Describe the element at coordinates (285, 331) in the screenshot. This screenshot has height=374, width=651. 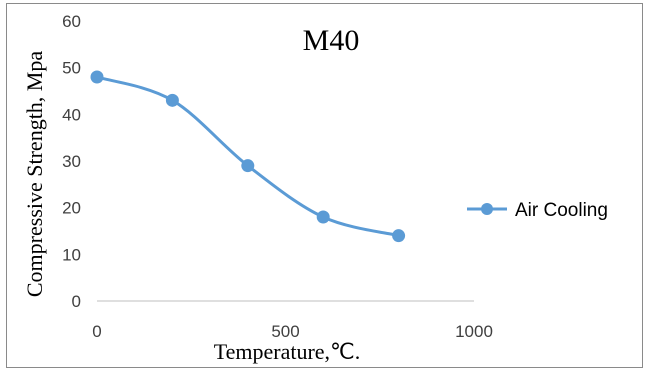
I see `x-tick-label: 500` at that location.